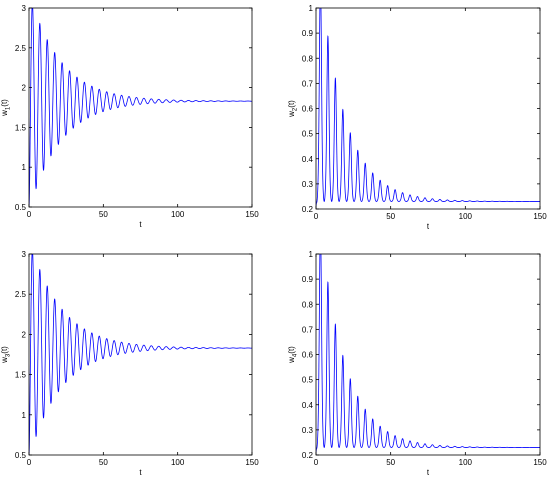  Describe the element at coordinates (293, 355) in the screenshot. I see `y-axis-label: w4(t)` at that location.